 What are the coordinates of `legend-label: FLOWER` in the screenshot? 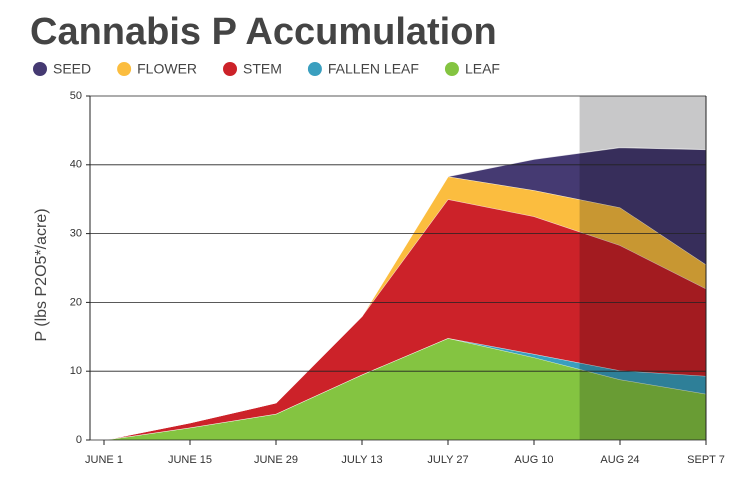 It's located at (167, 69).